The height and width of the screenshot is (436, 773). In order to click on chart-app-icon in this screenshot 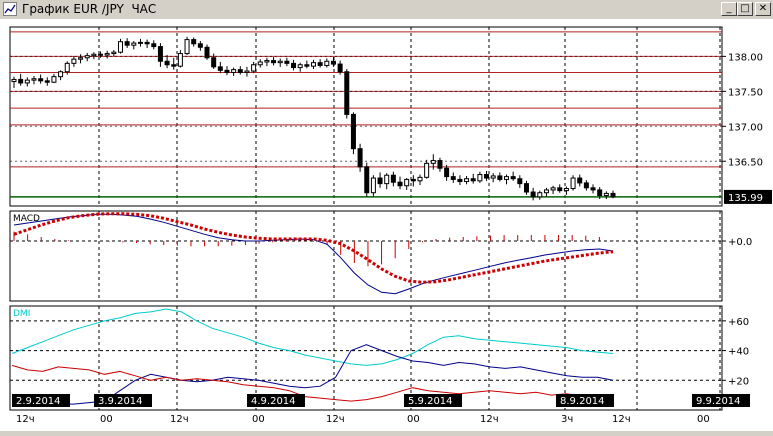, I will do `click(10, 9)`.